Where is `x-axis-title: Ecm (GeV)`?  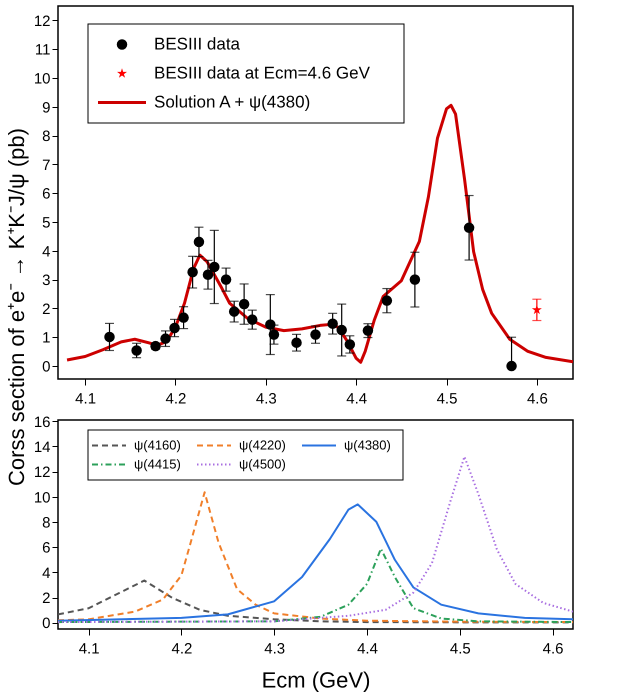
x-axis-title: Ecm (GeV) is located at coordinates (316, 680).